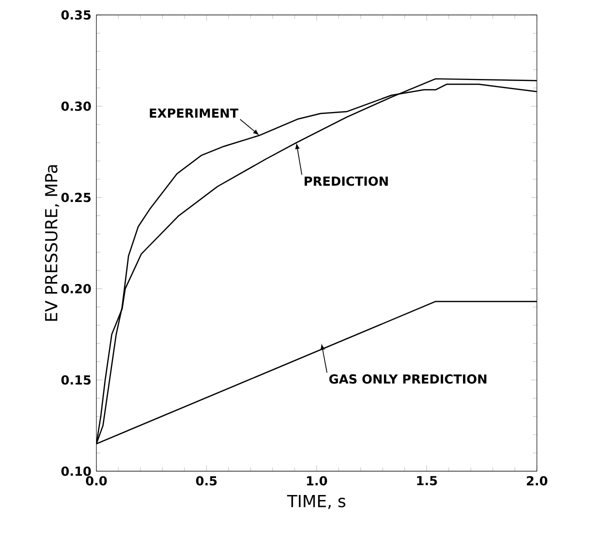  Describe the element at coordinates (317, 481) in the screenshot. I see `x-tick-label: 1.0` at that location.